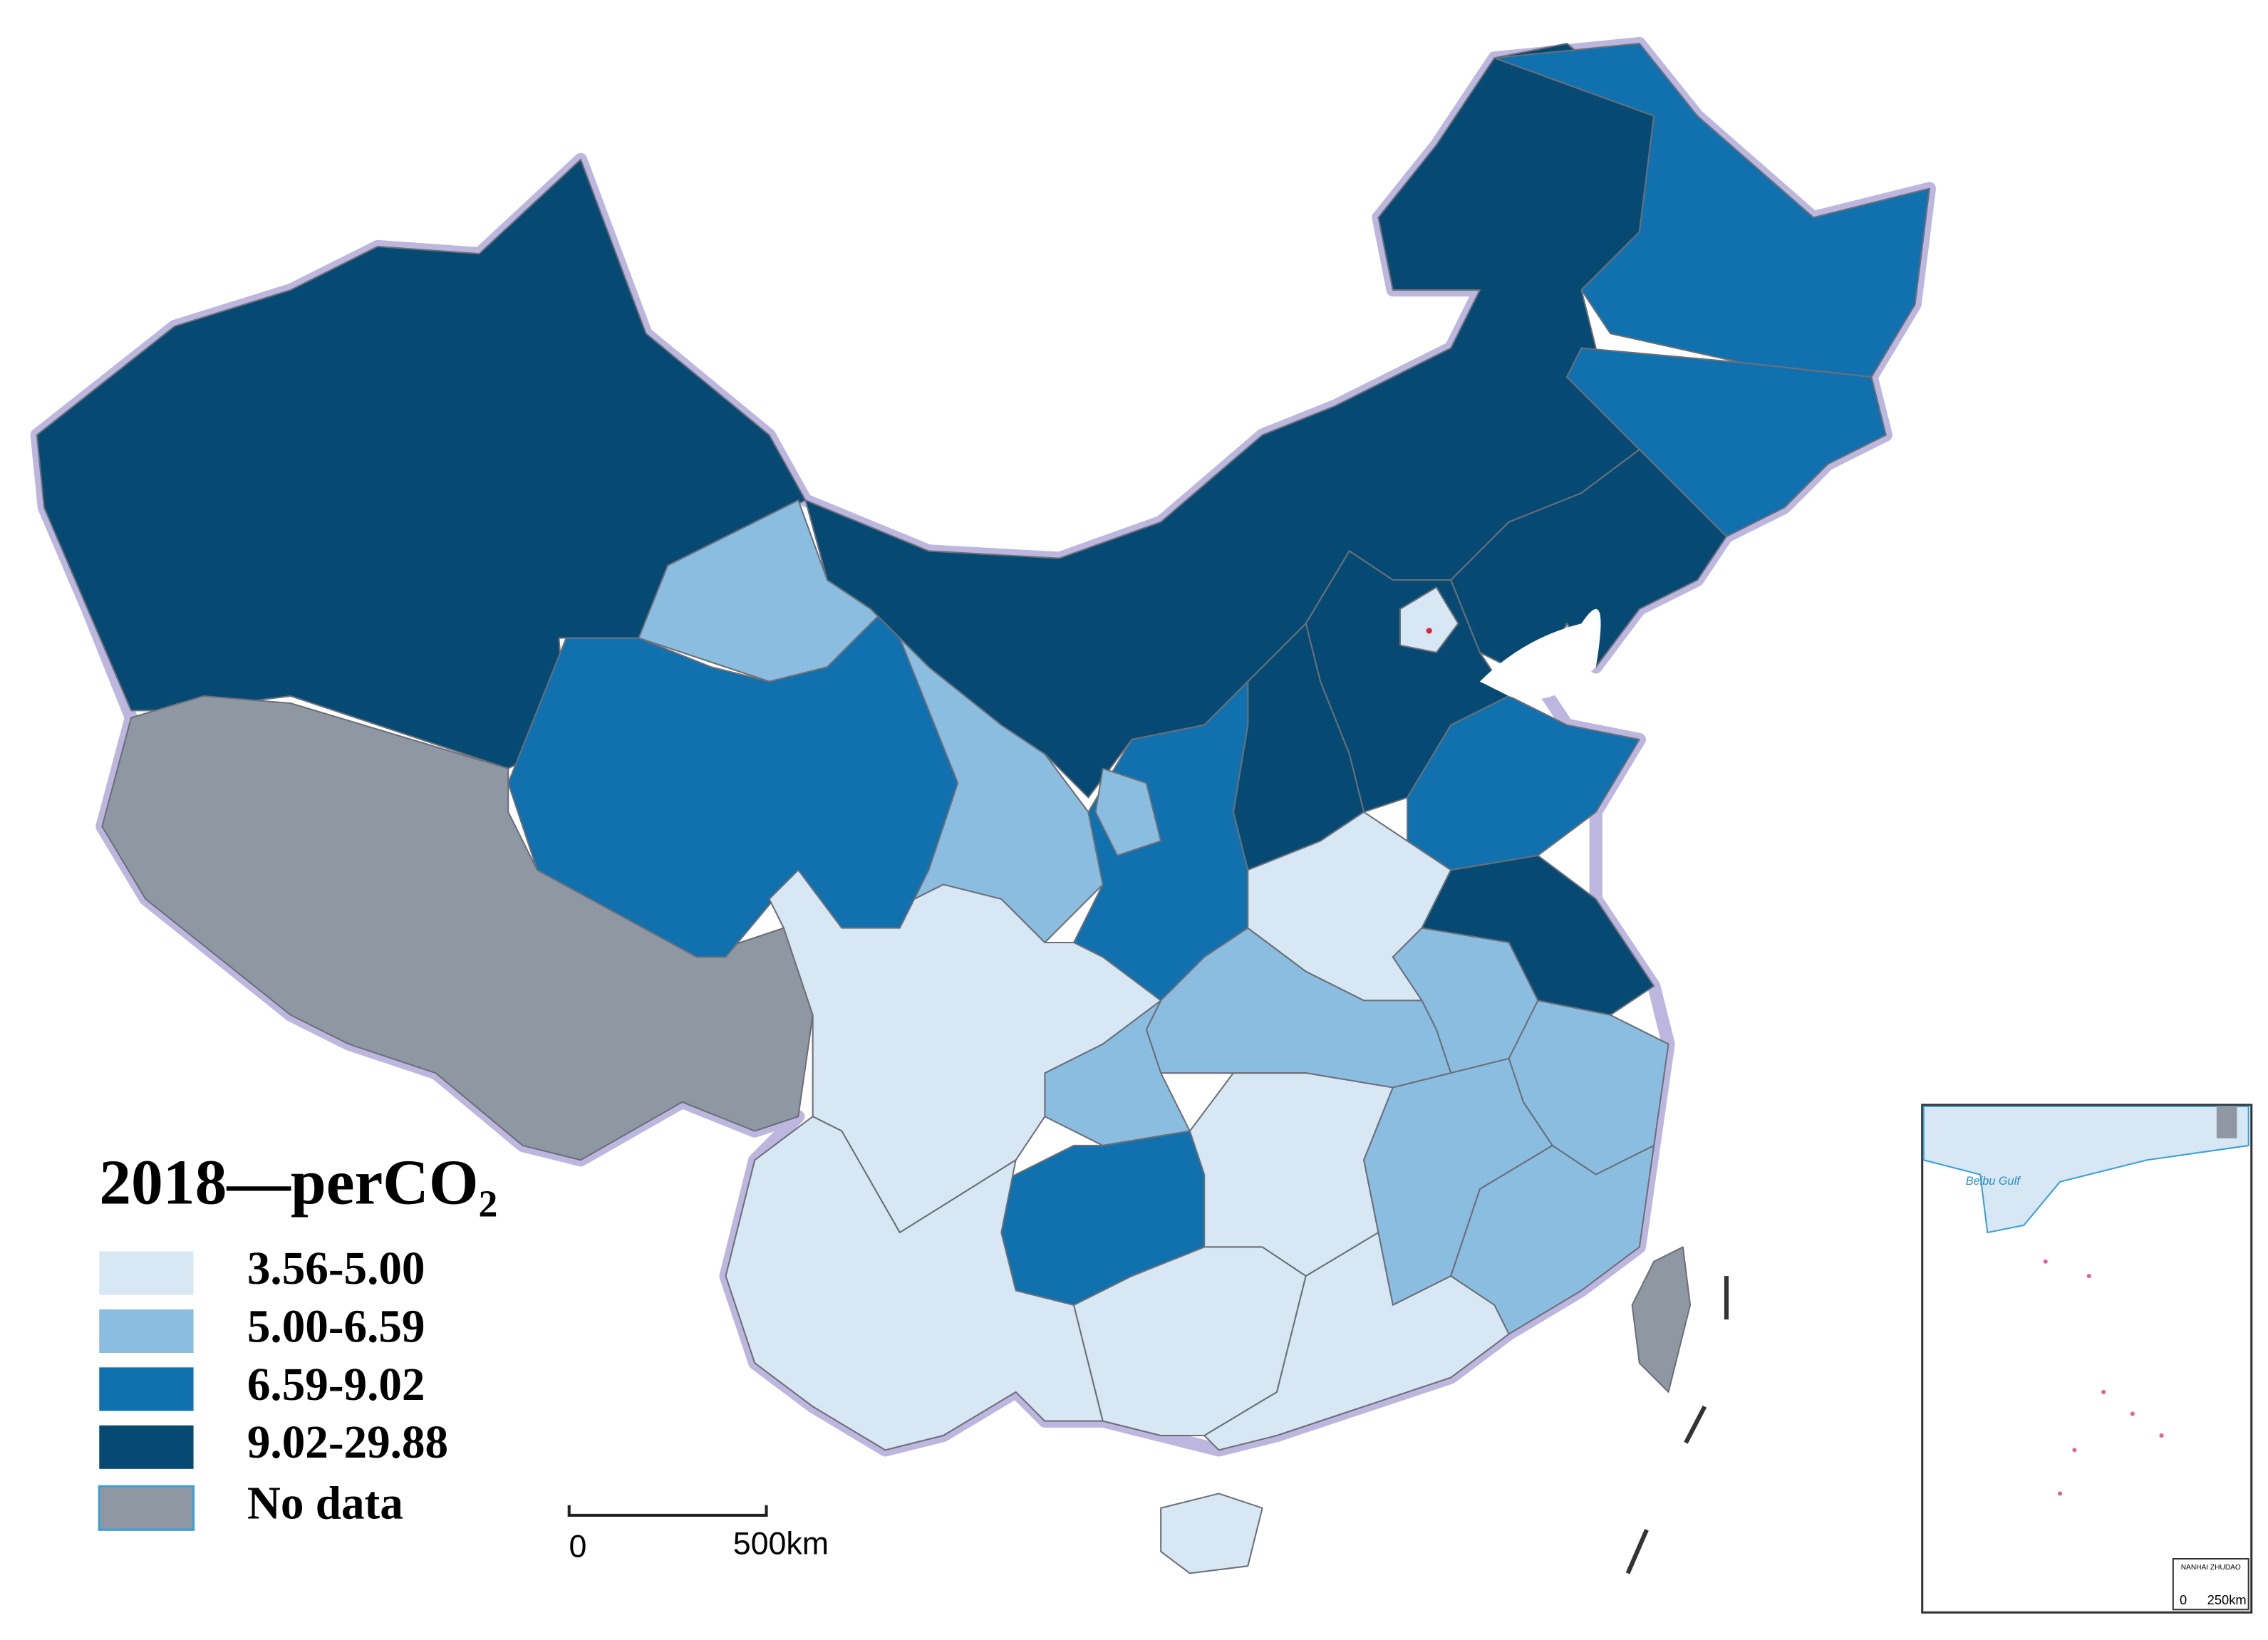  What do you see at coordinates (1429, 631) in the screenshot?
I see `capital-marker` at bounding box center [1429, 631].